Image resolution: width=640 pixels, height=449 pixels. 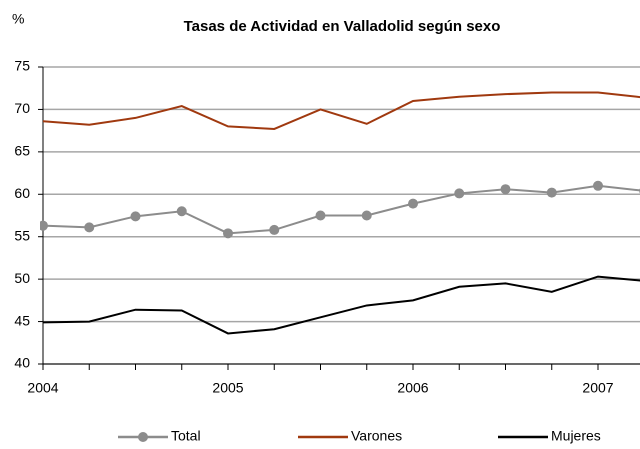 What do you see at coordinates (22, 235) in the screenshot?
I see `y-tick-label: 55` at bounding box center [22, 235].